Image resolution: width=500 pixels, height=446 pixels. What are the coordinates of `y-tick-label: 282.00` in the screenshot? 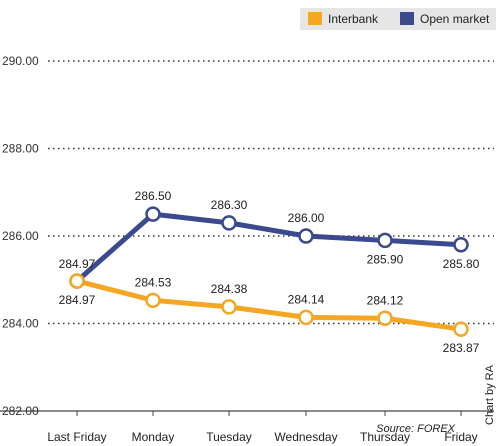 It's located at (20, 411).